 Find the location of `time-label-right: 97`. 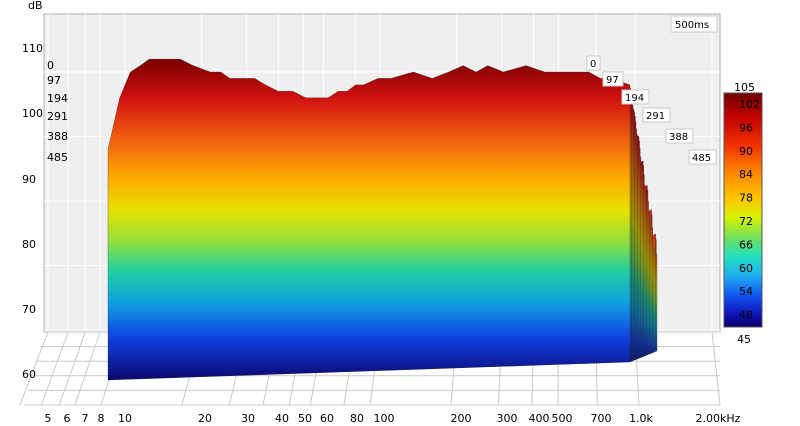

time-label-right: 97 is located at coordinates (613, 79).